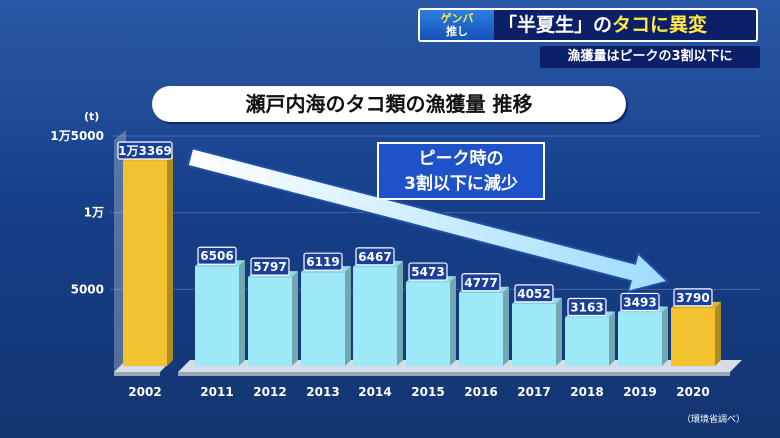 The width and height of the screenshot is (780, 438). What do you see at coordinates (92, 116) in the screenshot?
I see `y-axis-unit: (t)` at bounding box center [92, 116].